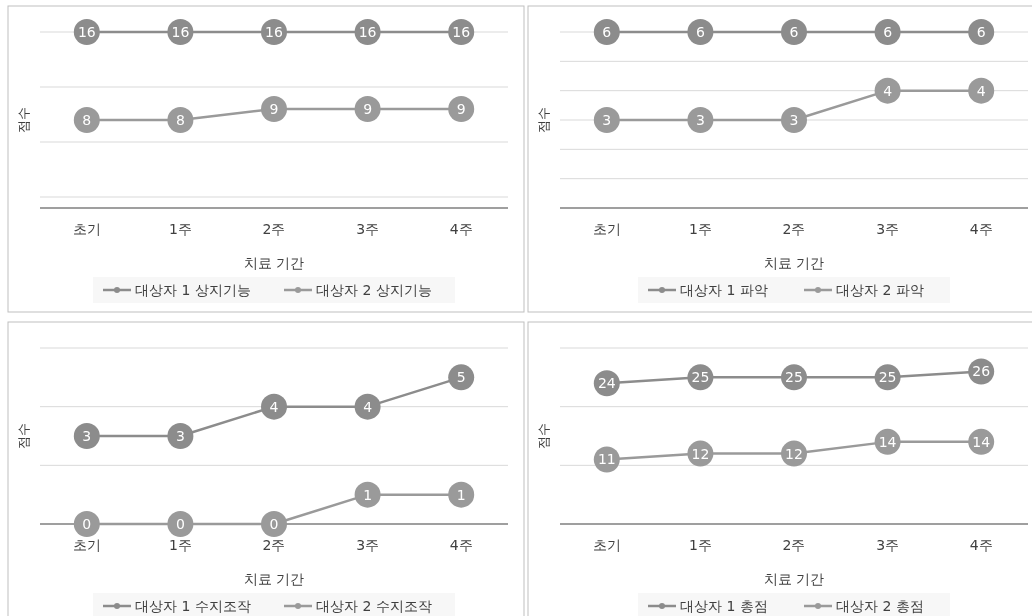 Image resolution: width=1032 pixels, height=616 pixels. What do you see at coordinates (724, 606) in the screenshot?
I see `legend-label: 대상자 1 총점` at bounding box center [724, 606].